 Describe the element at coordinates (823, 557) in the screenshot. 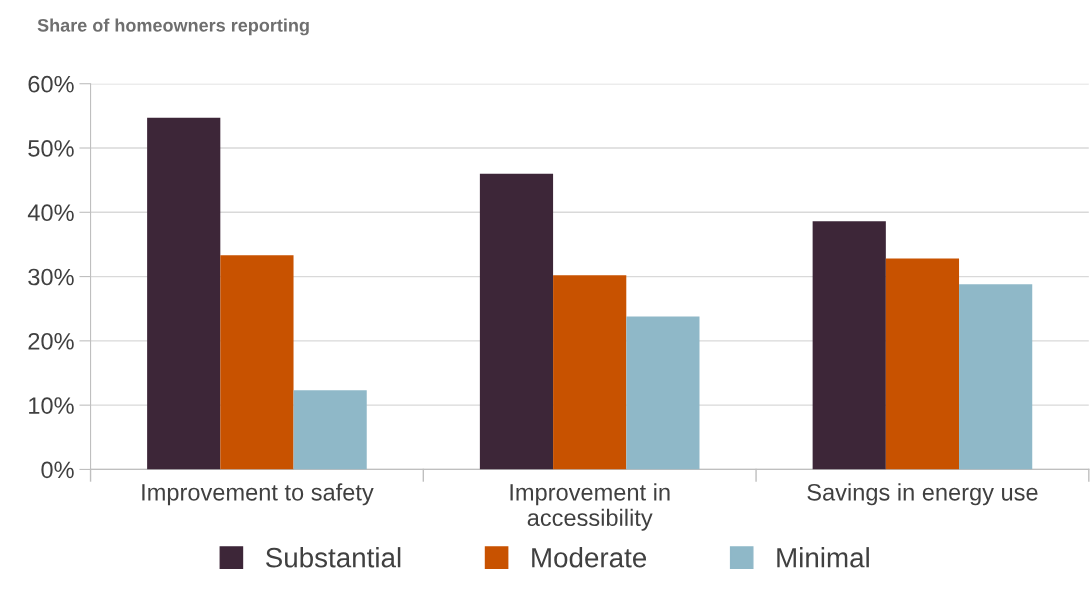

I see `legend-label: Minimal` at that location.